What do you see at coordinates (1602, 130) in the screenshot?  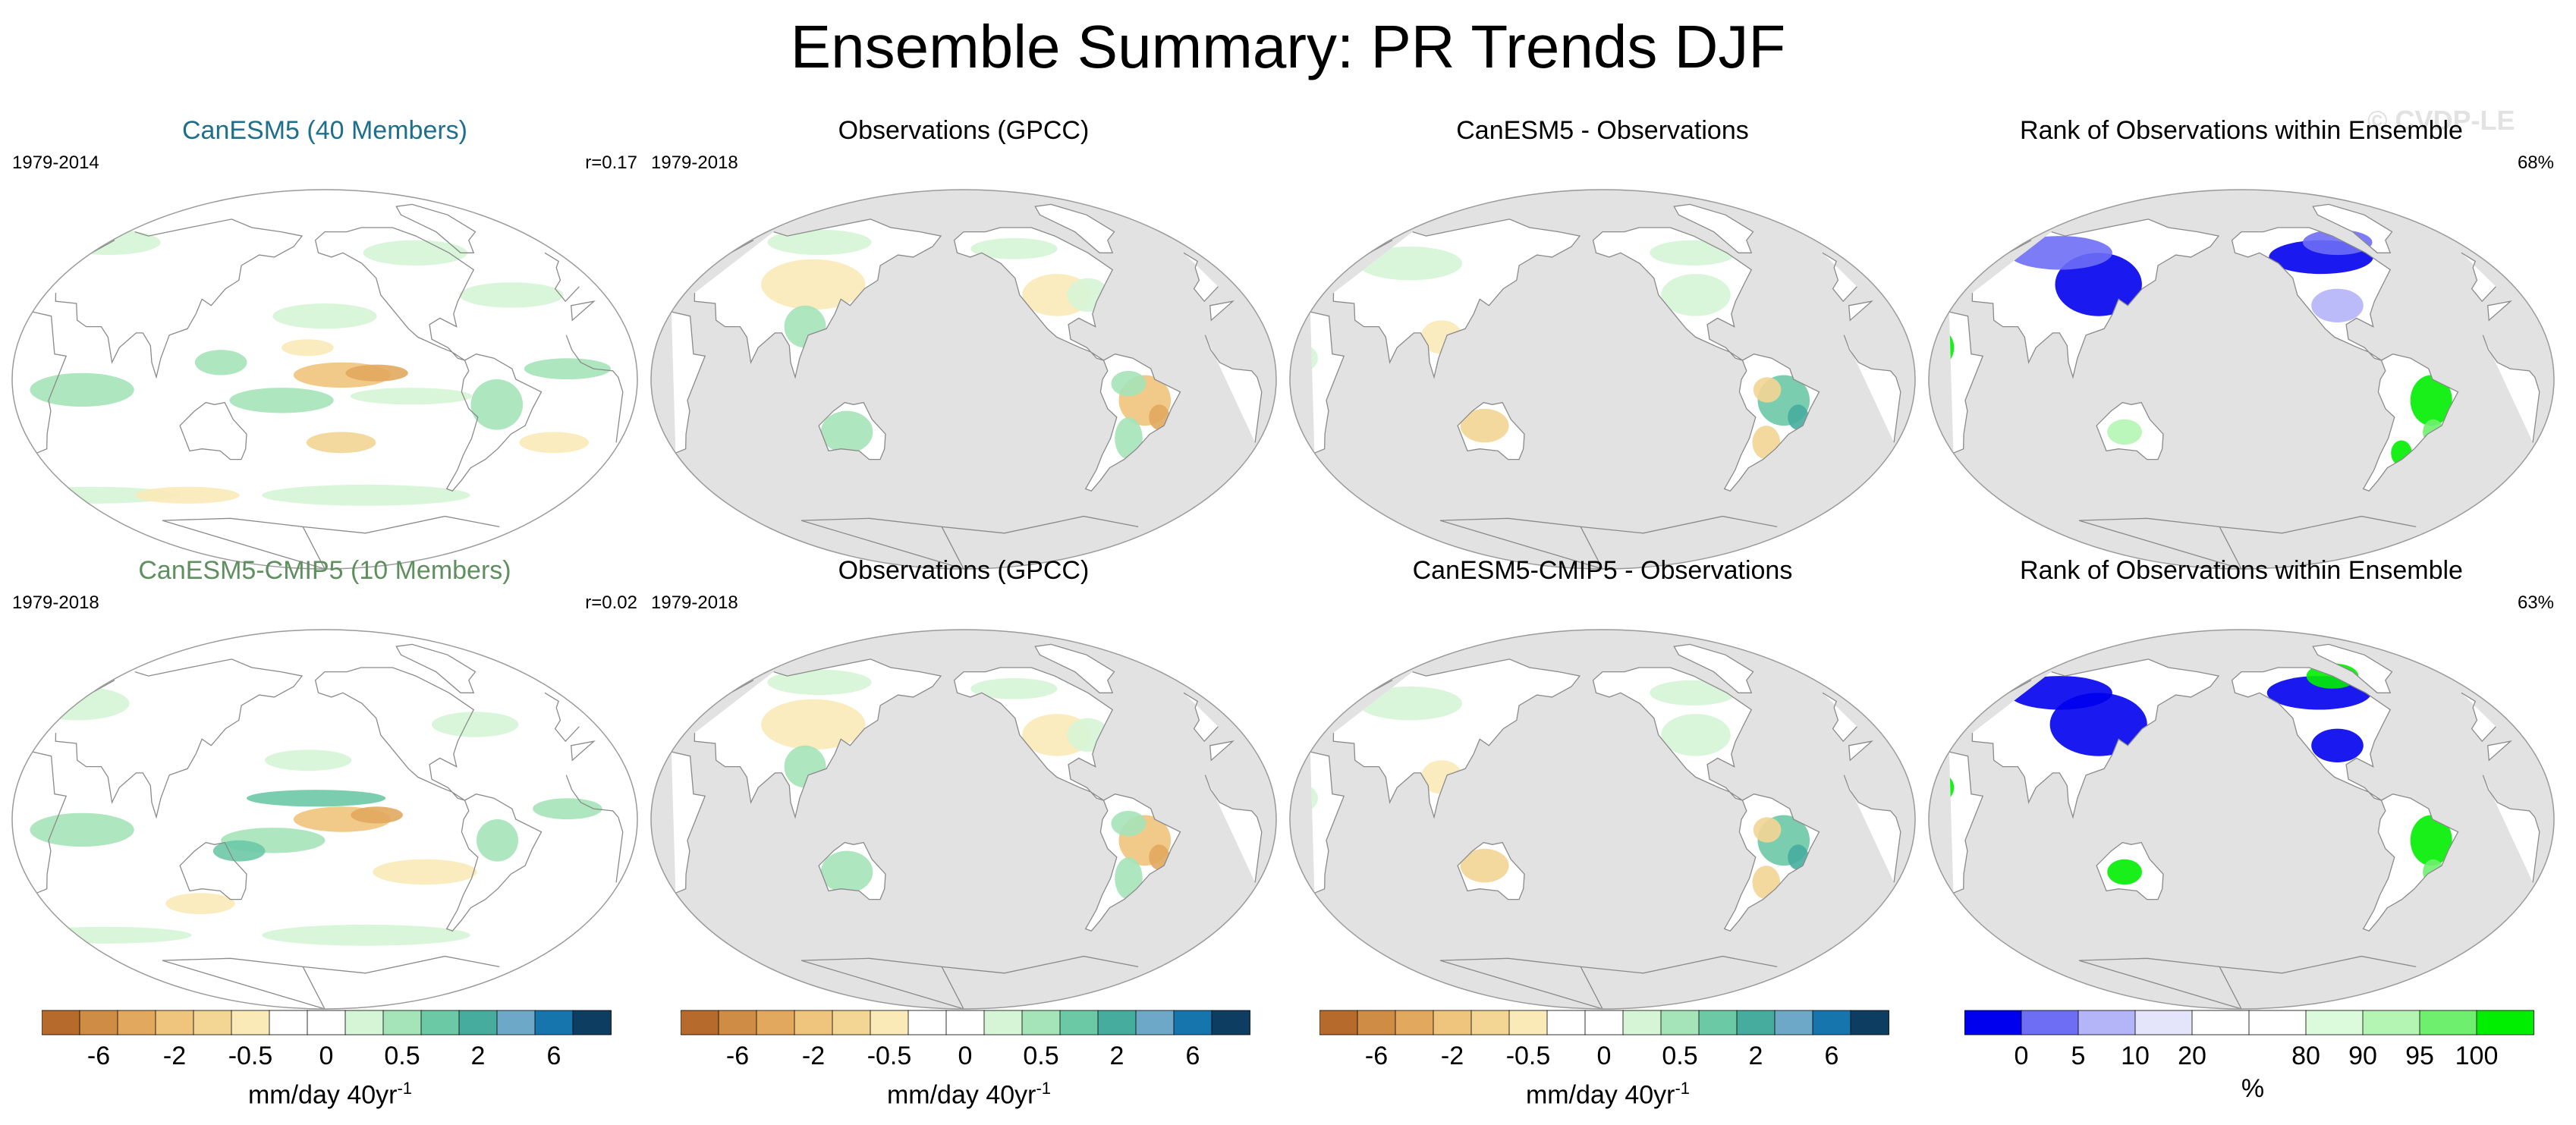 I see `panel-title: CanESM5 - Observations` at bounding box center [1602, 130].